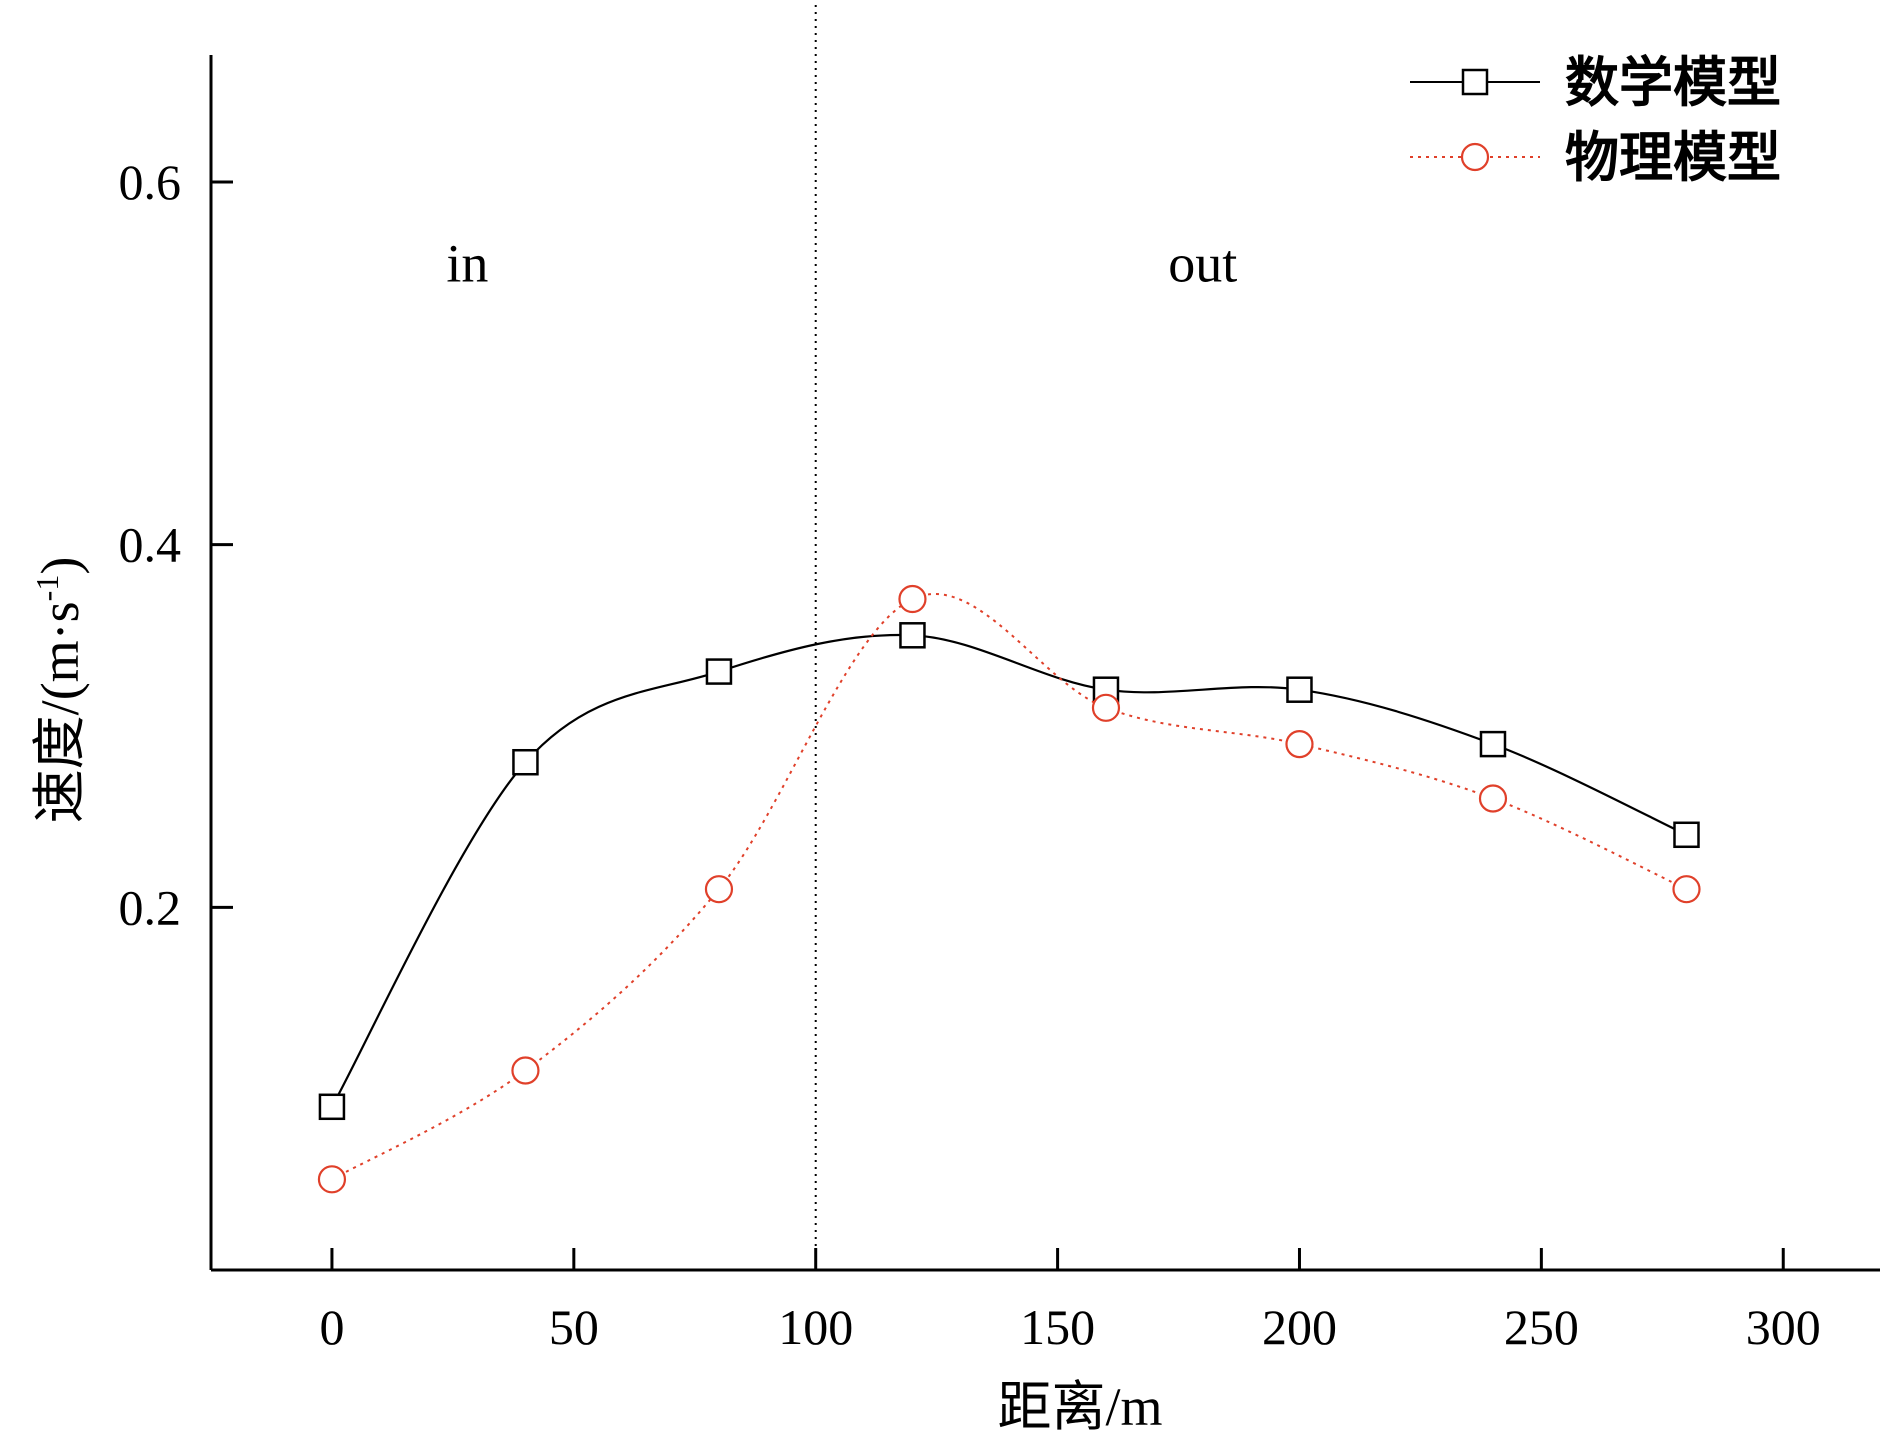  What do you see at coordinates (47, 588) in the screenshot?
I see `y-axis-title-superscript: -1` at bounding box center [47, 588].